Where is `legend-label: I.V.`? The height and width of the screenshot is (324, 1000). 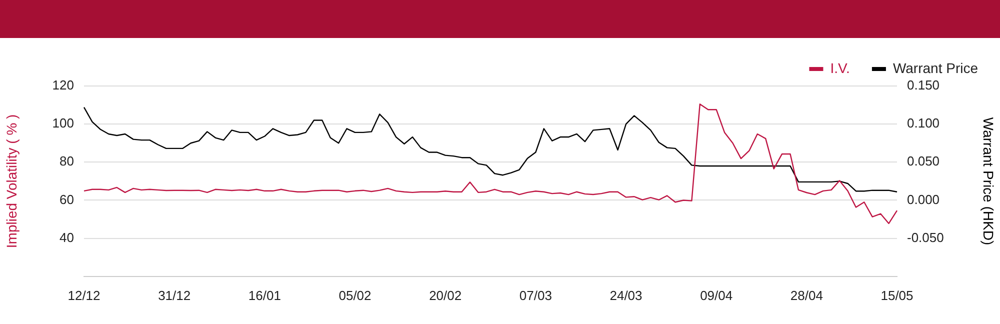 legend-label: I.V. is located at coordinates (840, 68).